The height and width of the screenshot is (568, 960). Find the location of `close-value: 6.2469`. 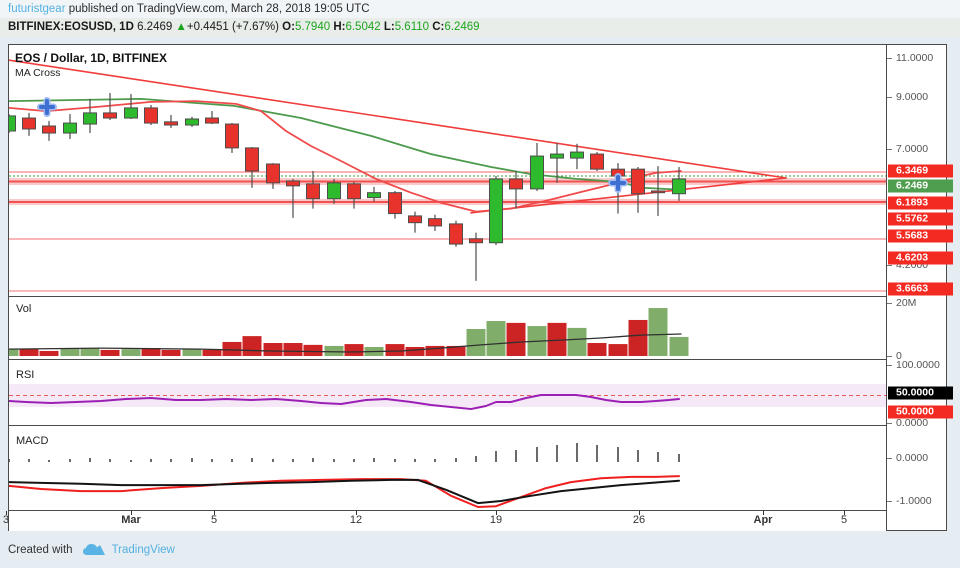

close-value: 6.2469 is located at coordinates (462, 27).